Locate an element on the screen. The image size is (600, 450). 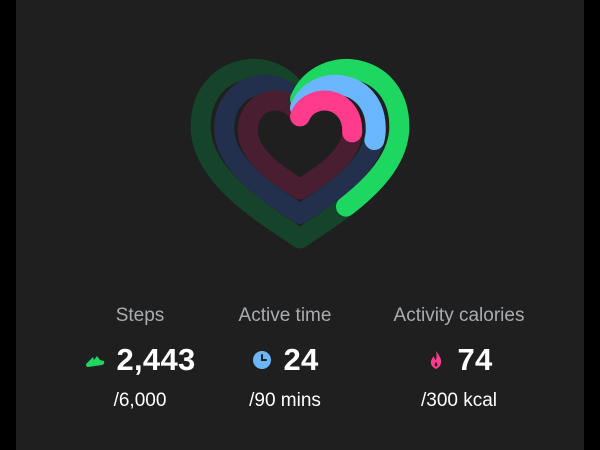
active-time-ring-progress is located at coordinates (300, 149).